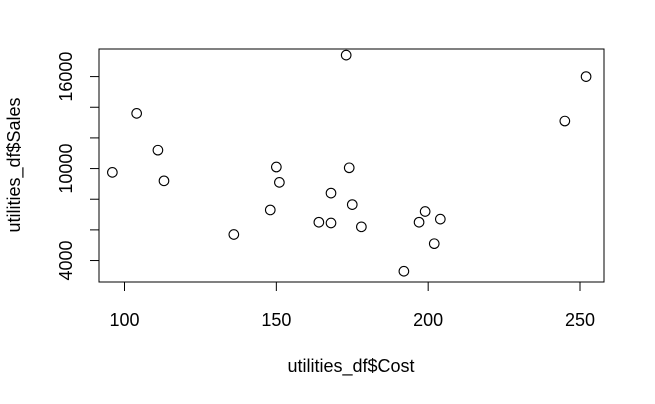 The image size is (655, 404). Describe the element at coordinates (14, 164) in the screenshot. I see `y-axis-label: utilities_df$Sales` at that location.